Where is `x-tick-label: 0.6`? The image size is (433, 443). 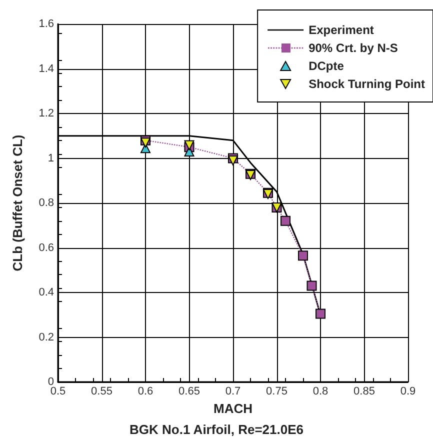
x-tick-label: 0.6 is located at coordinates (146, 392).